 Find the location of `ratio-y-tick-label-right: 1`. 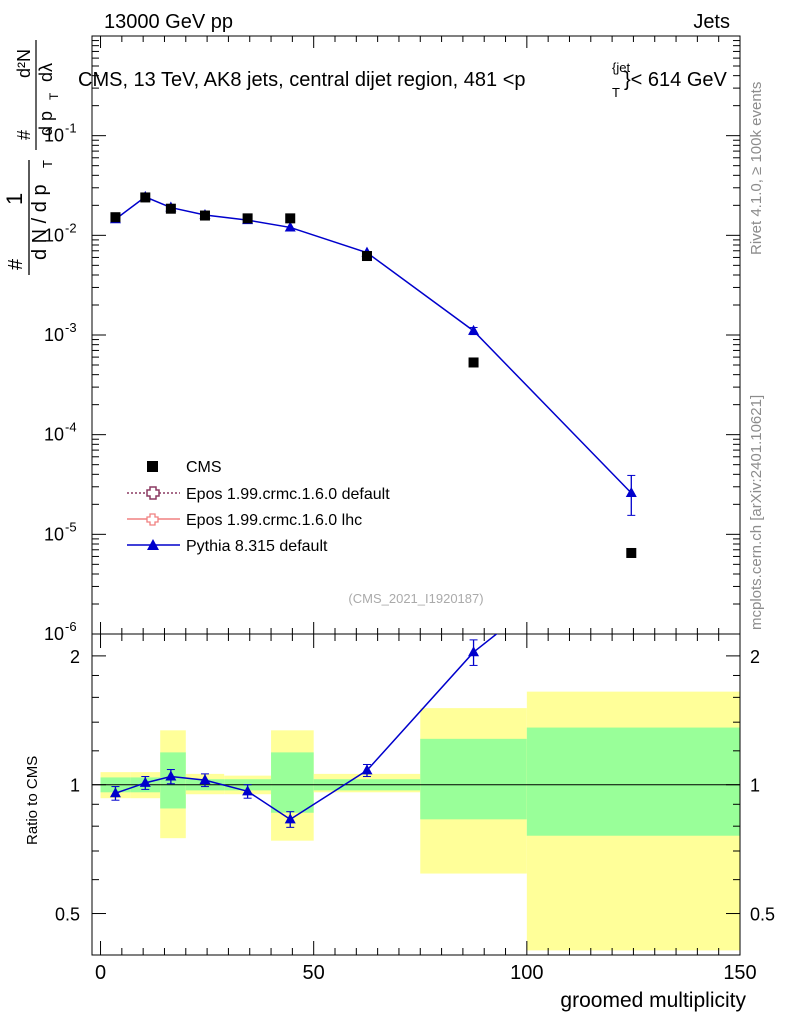

ratio-y-tick-label-right: 1 is located at coordinates (755, 786).